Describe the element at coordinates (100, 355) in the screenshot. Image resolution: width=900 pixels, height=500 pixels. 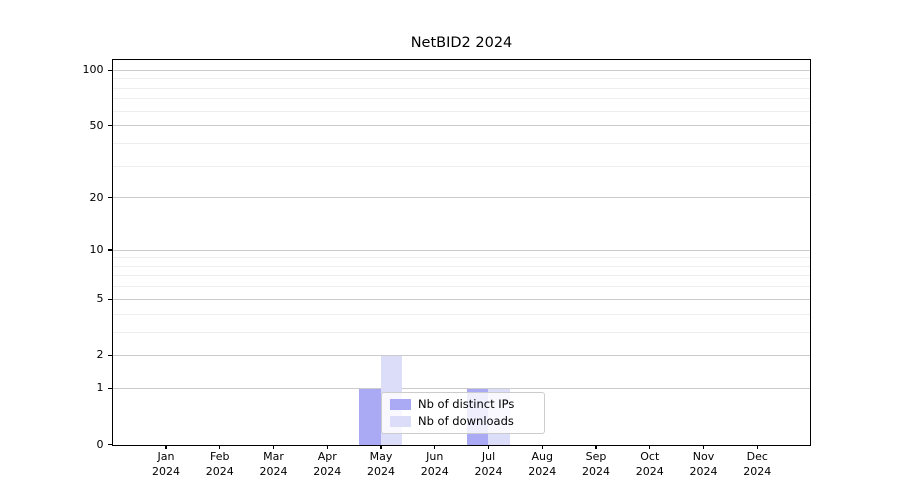
I see `y-tick-label: 2` at that location.